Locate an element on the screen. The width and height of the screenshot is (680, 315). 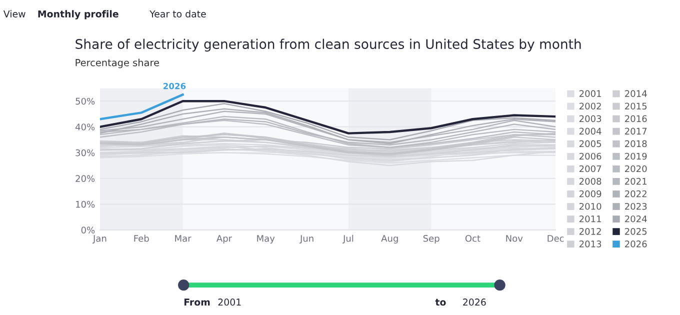
x-tick-label: Apr is located at coordinates (224, 239).